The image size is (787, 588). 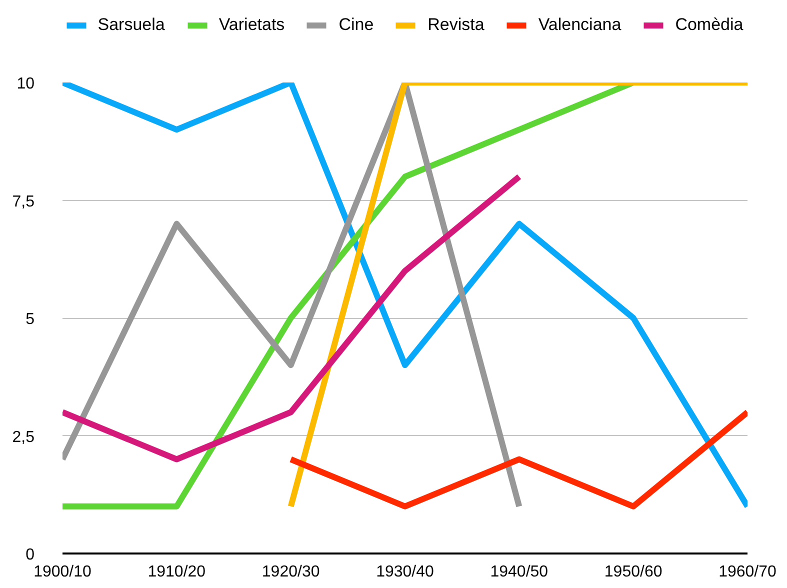 What do you see at coordinates (30, 319) in the screenshot?
I see `y-tick-label: 5` at bounding box center [30, 319].